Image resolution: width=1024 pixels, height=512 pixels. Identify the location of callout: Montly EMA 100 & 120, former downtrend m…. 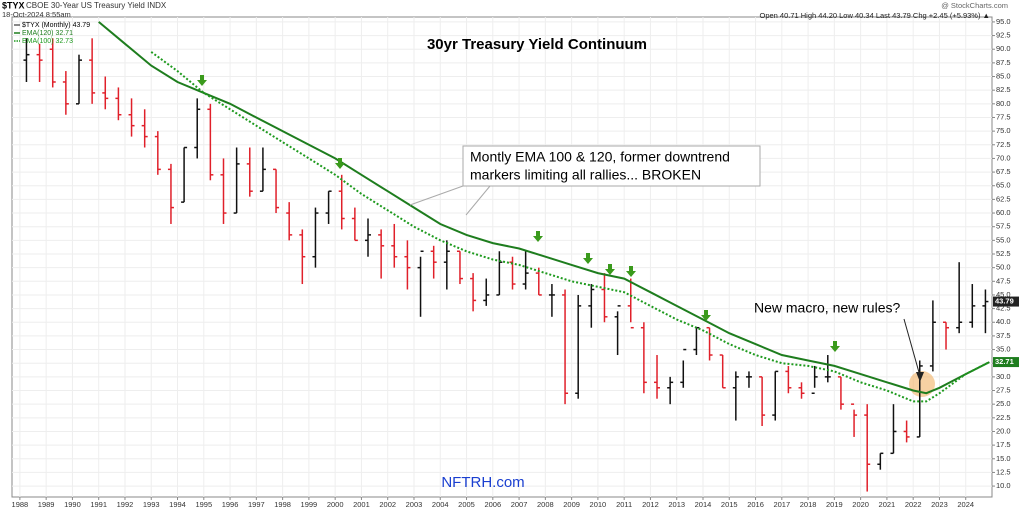
(585, 180).